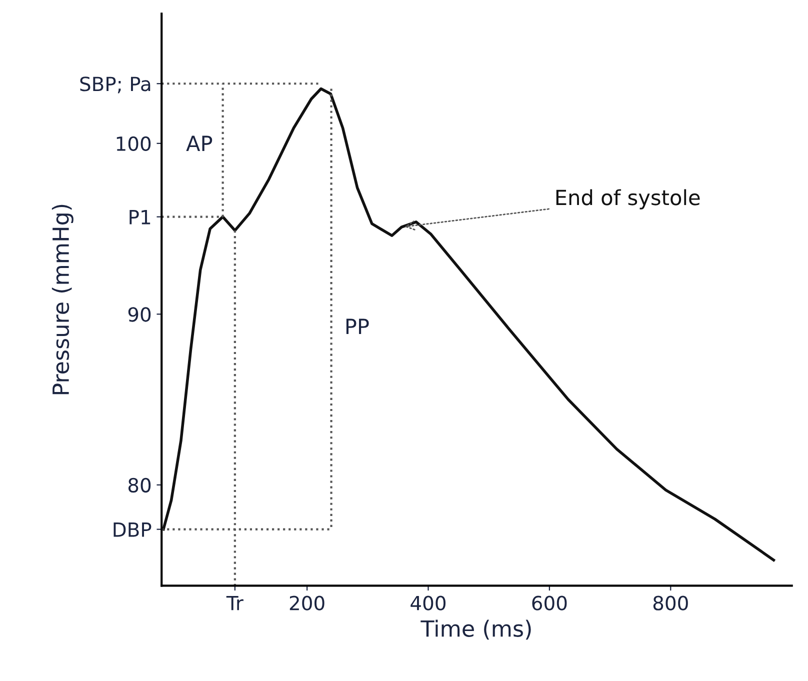 The width and height of the screenshot is (808, 681). I want to click on x-tick-label: 400, so click(428, 603).